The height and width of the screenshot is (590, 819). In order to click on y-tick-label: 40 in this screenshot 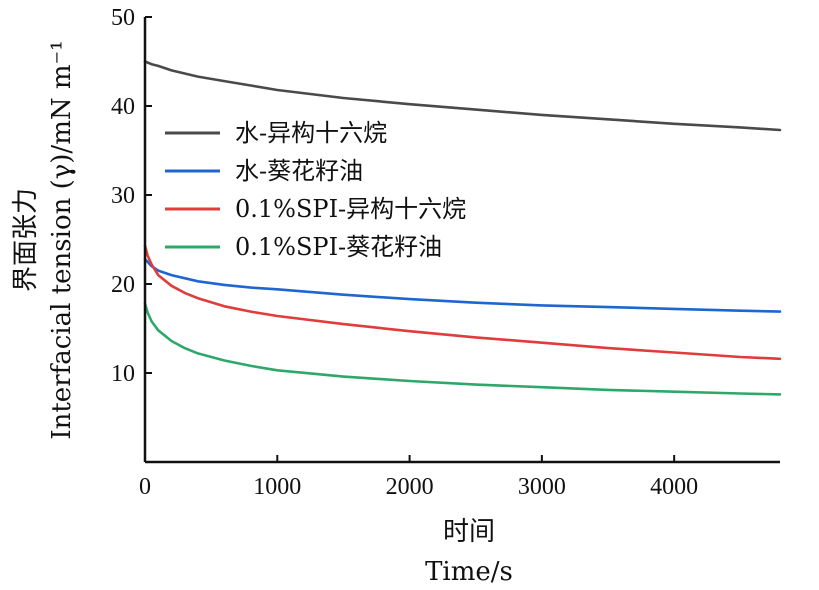, I will do `click(123, 107)`.